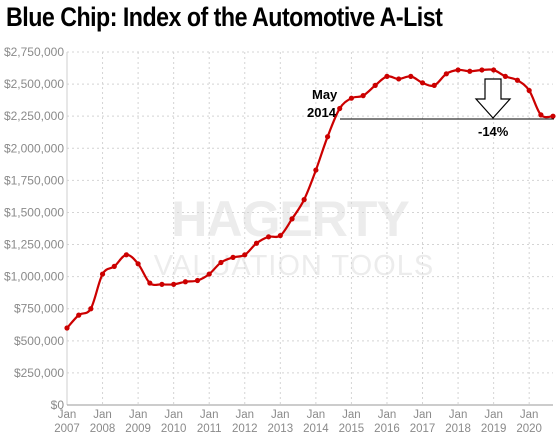  I want to click on y-tick-label: $1,500,000, so click(34, 212).